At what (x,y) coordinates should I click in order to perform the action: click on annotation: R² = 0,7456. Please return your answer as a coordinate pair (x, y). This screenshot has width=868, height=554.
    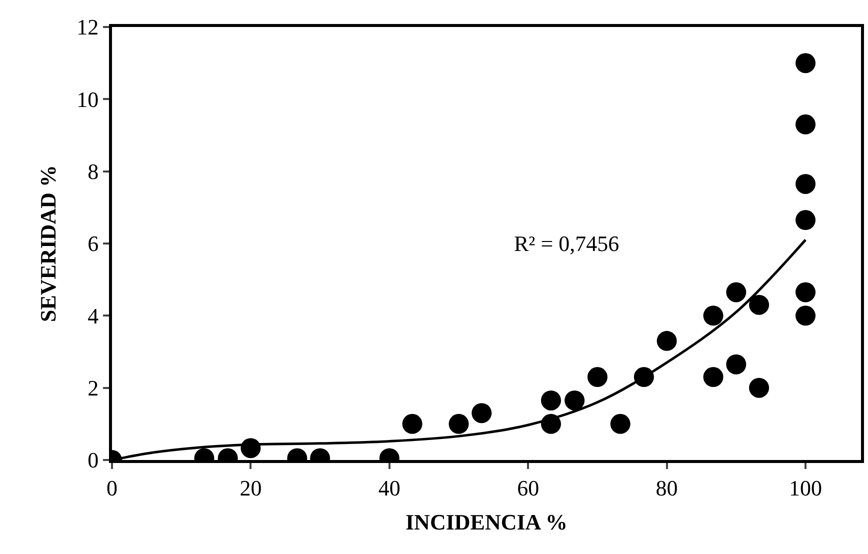
    Looking at the image, I should click on (567, 243).